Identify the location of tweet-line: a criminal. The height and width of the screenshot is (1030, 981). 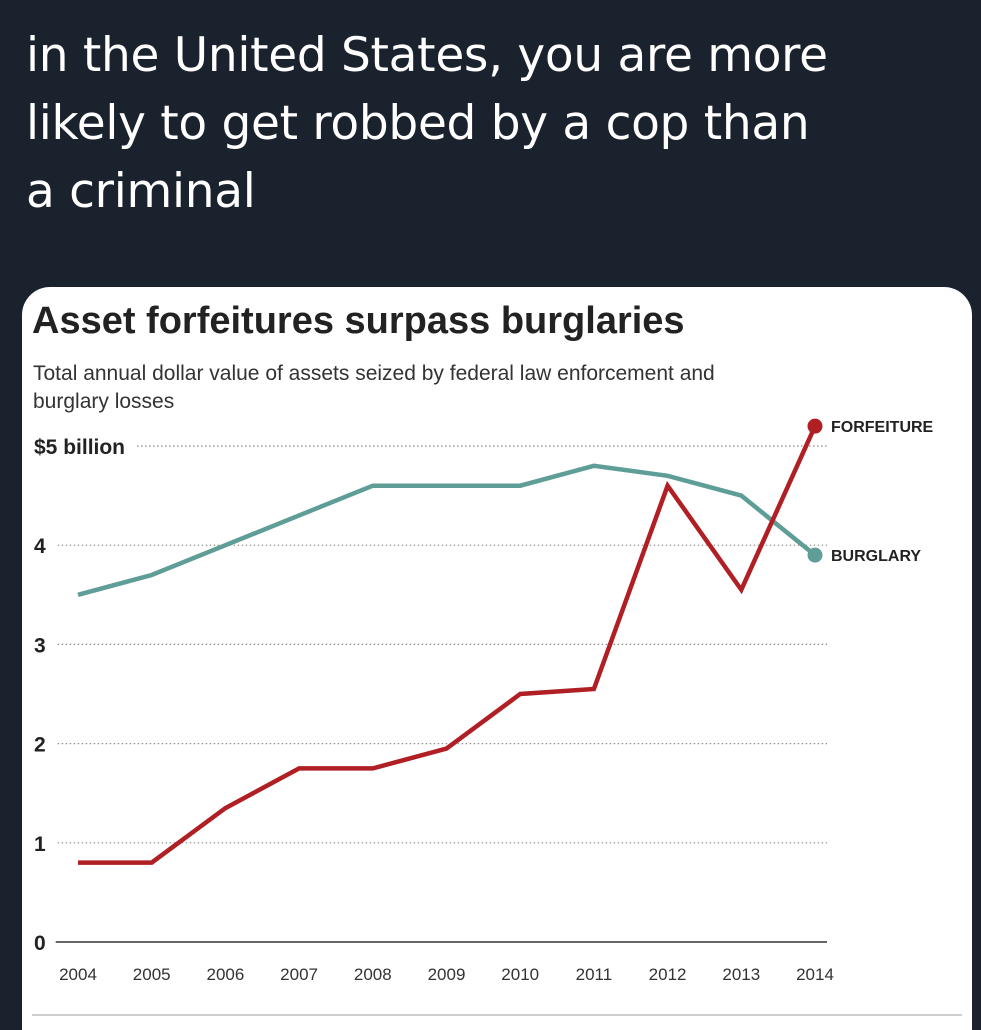
(141, 191).